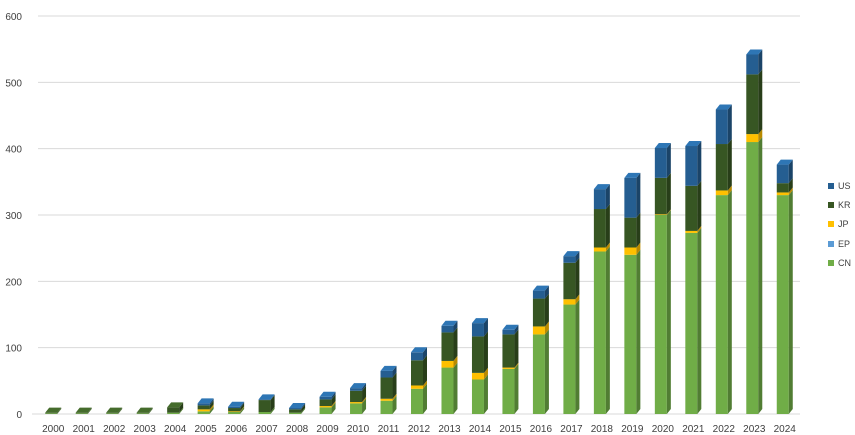  I want to click on x-tick-label: 2023, so click(754, 429).